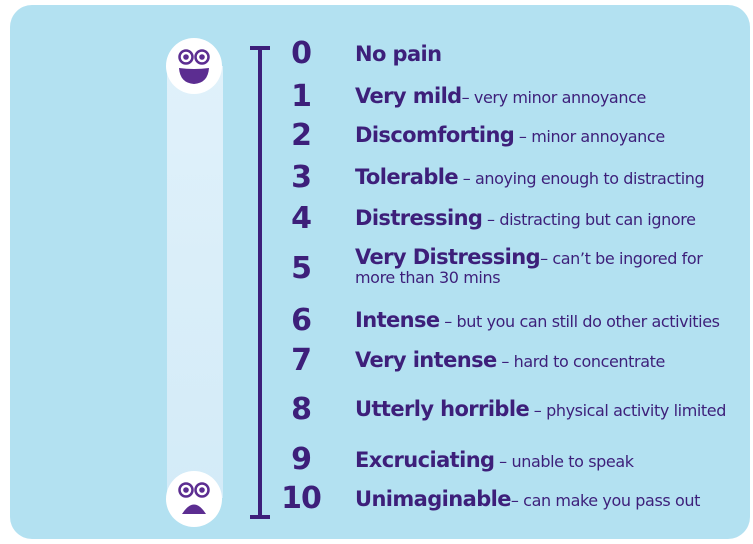 The width and height of the screenshot is (753, 544). What do you see at coordinates (605, 500) in the screenshot?
I see `level-description: – can make you pass out` at bounding box center [605, 500].